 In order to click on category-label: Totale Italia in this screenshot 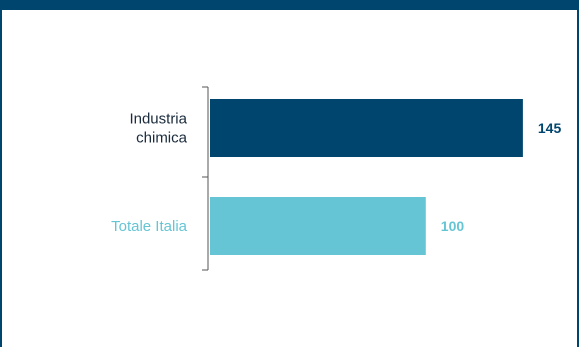, I will do `click(149, 226)`.